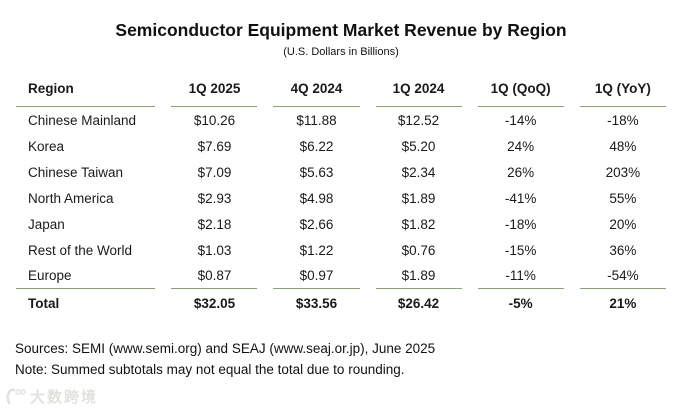 The image size is (682, 410). I want to click on value-cell: $1.03, so click(214, 250).